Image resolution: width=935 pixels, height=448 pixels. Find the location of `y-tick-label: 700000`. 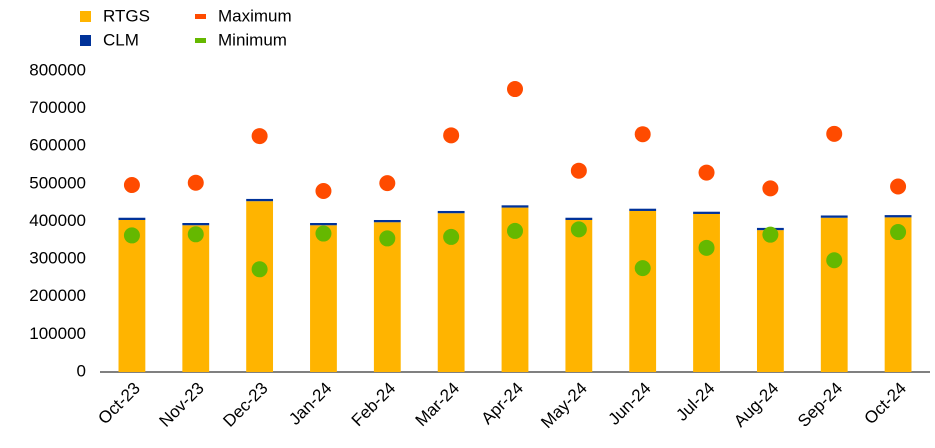

y-tick-label: 700000 is located at coordinates (57, 107).